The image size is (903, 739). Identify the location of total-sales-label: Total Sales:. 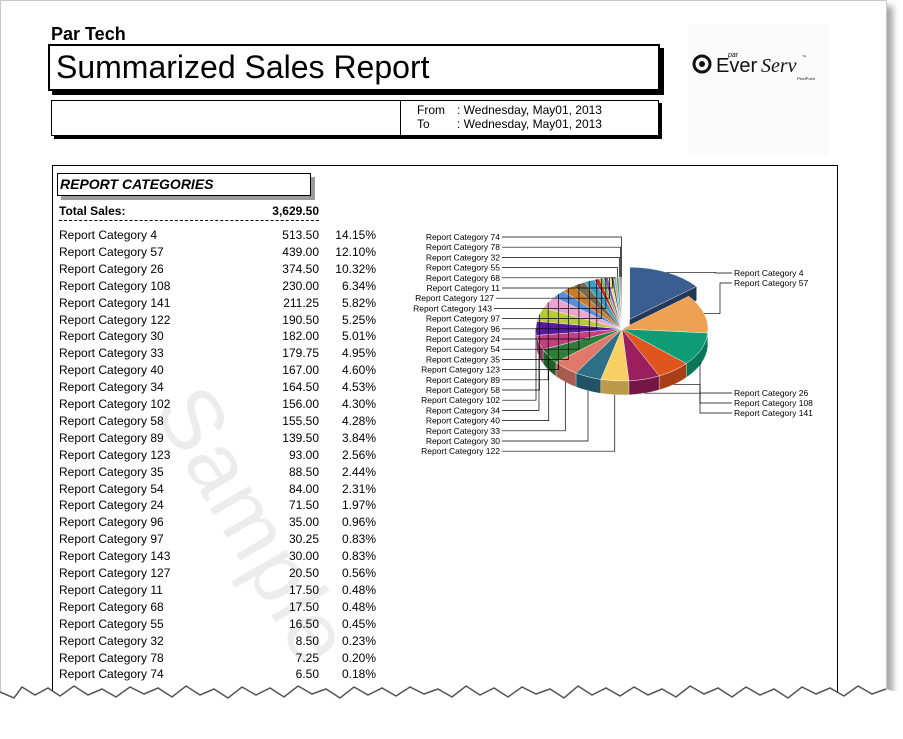
(92, 211).